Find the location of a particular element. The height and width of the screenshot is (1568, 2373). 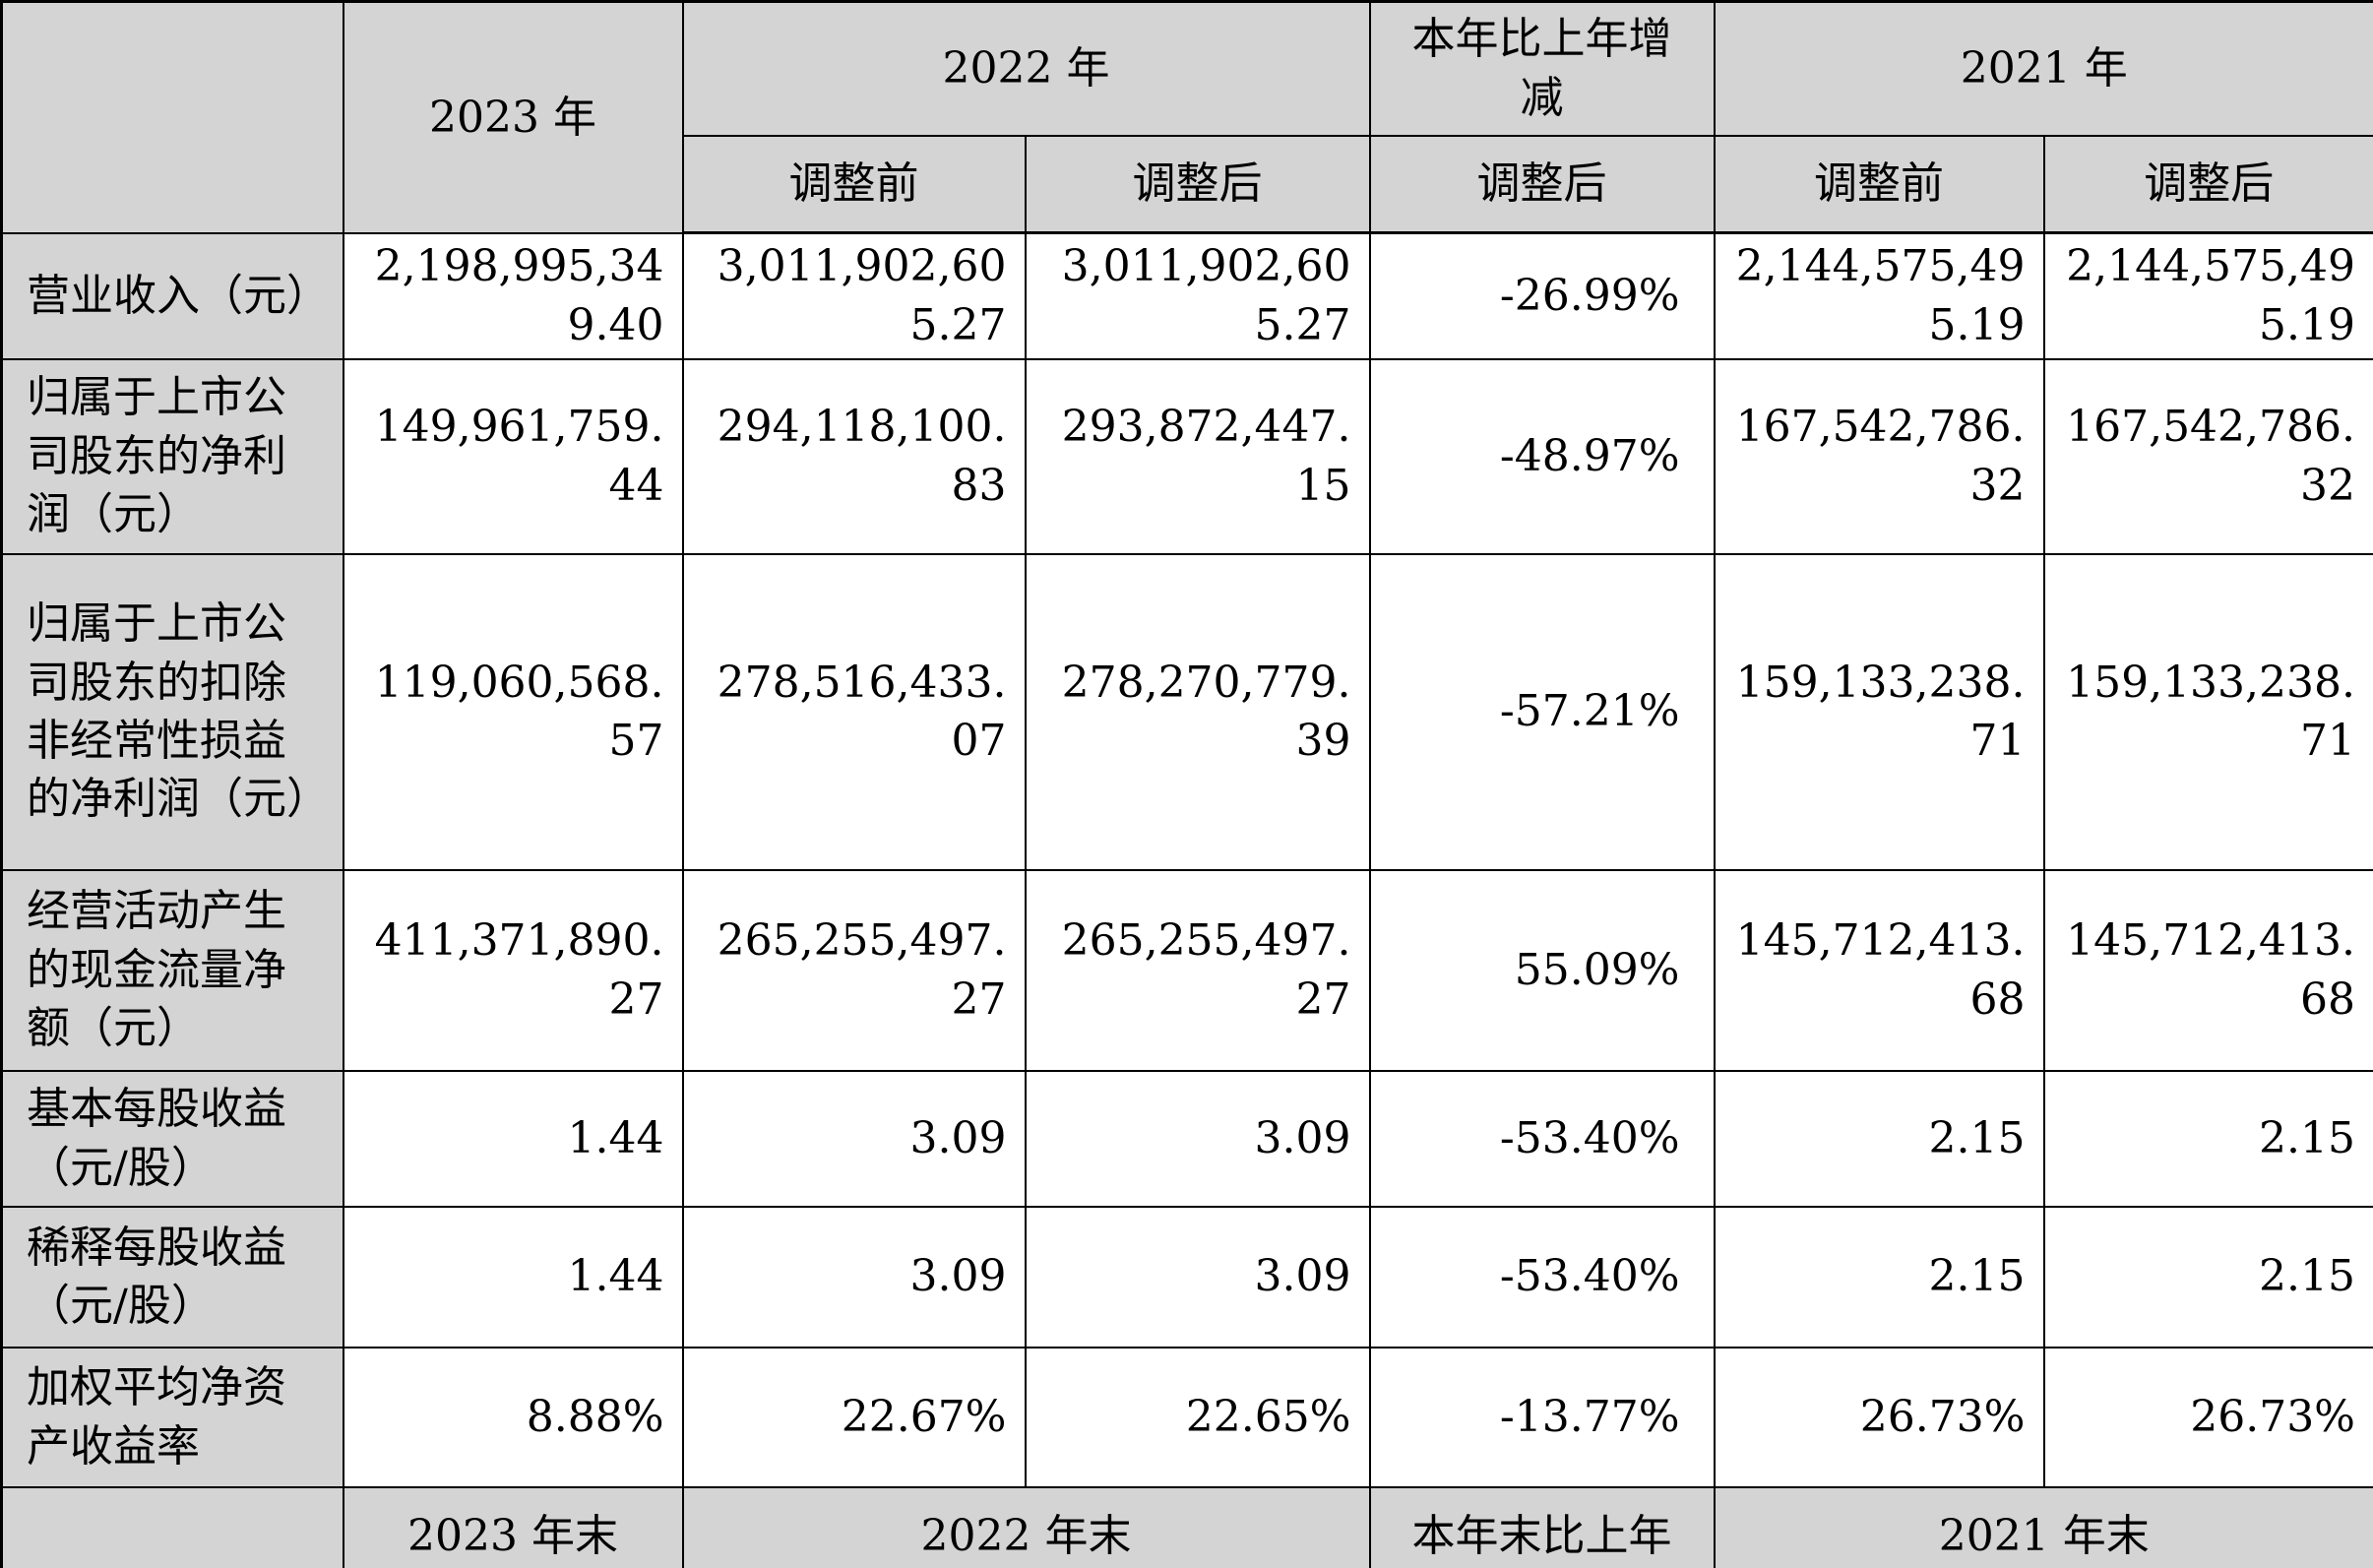

subheader-2021-post-adjust: 调整后 is located at coordinates (2207, 184).